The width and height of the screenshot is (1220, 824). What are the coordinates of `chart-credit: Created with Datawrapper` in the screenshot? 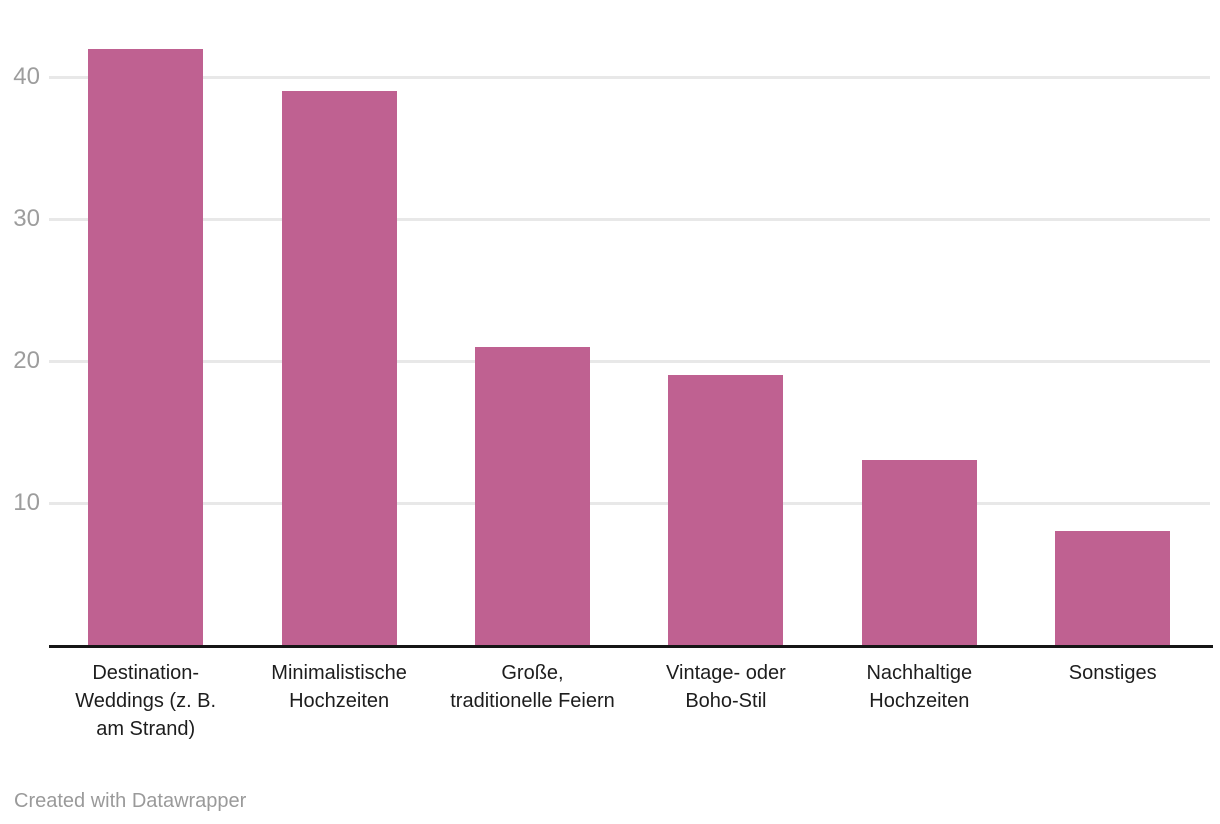 It's located at (130, 801).